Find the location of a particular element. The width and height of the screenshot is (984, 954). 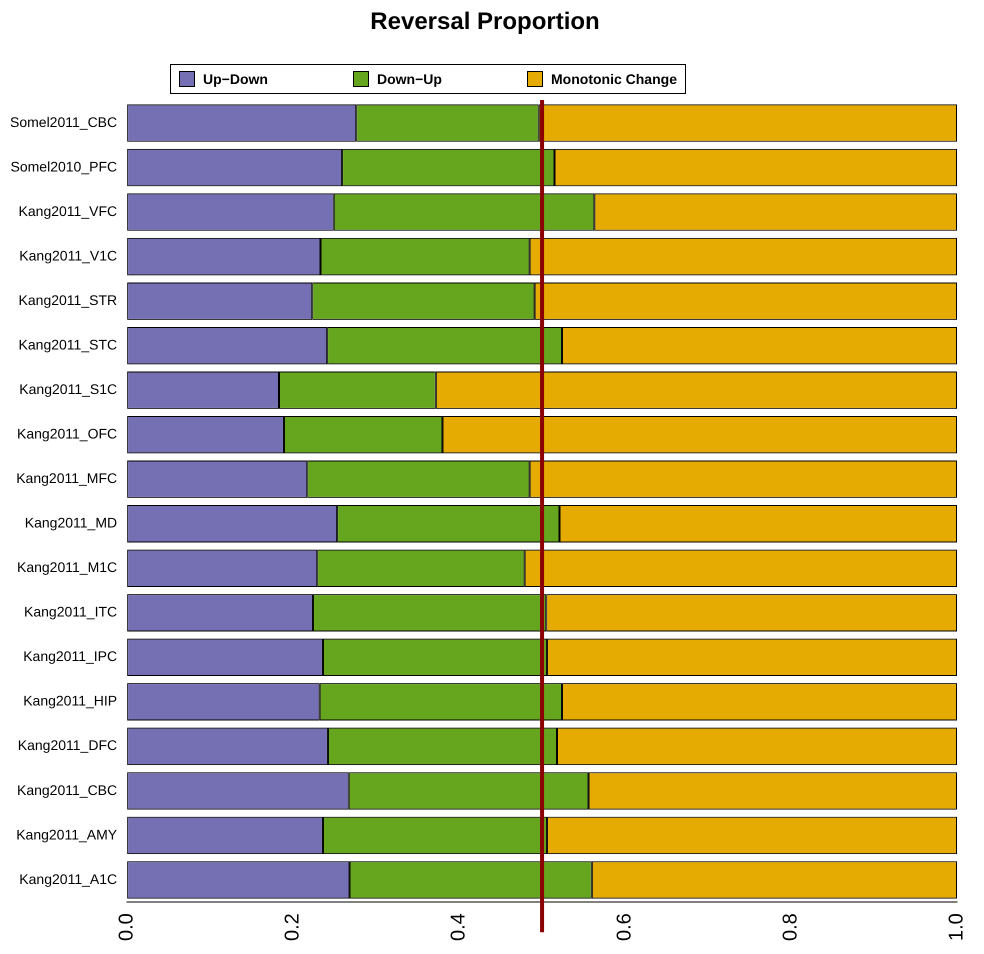

chart-title: Reversal Proportion is located at coordinates (485, 22).